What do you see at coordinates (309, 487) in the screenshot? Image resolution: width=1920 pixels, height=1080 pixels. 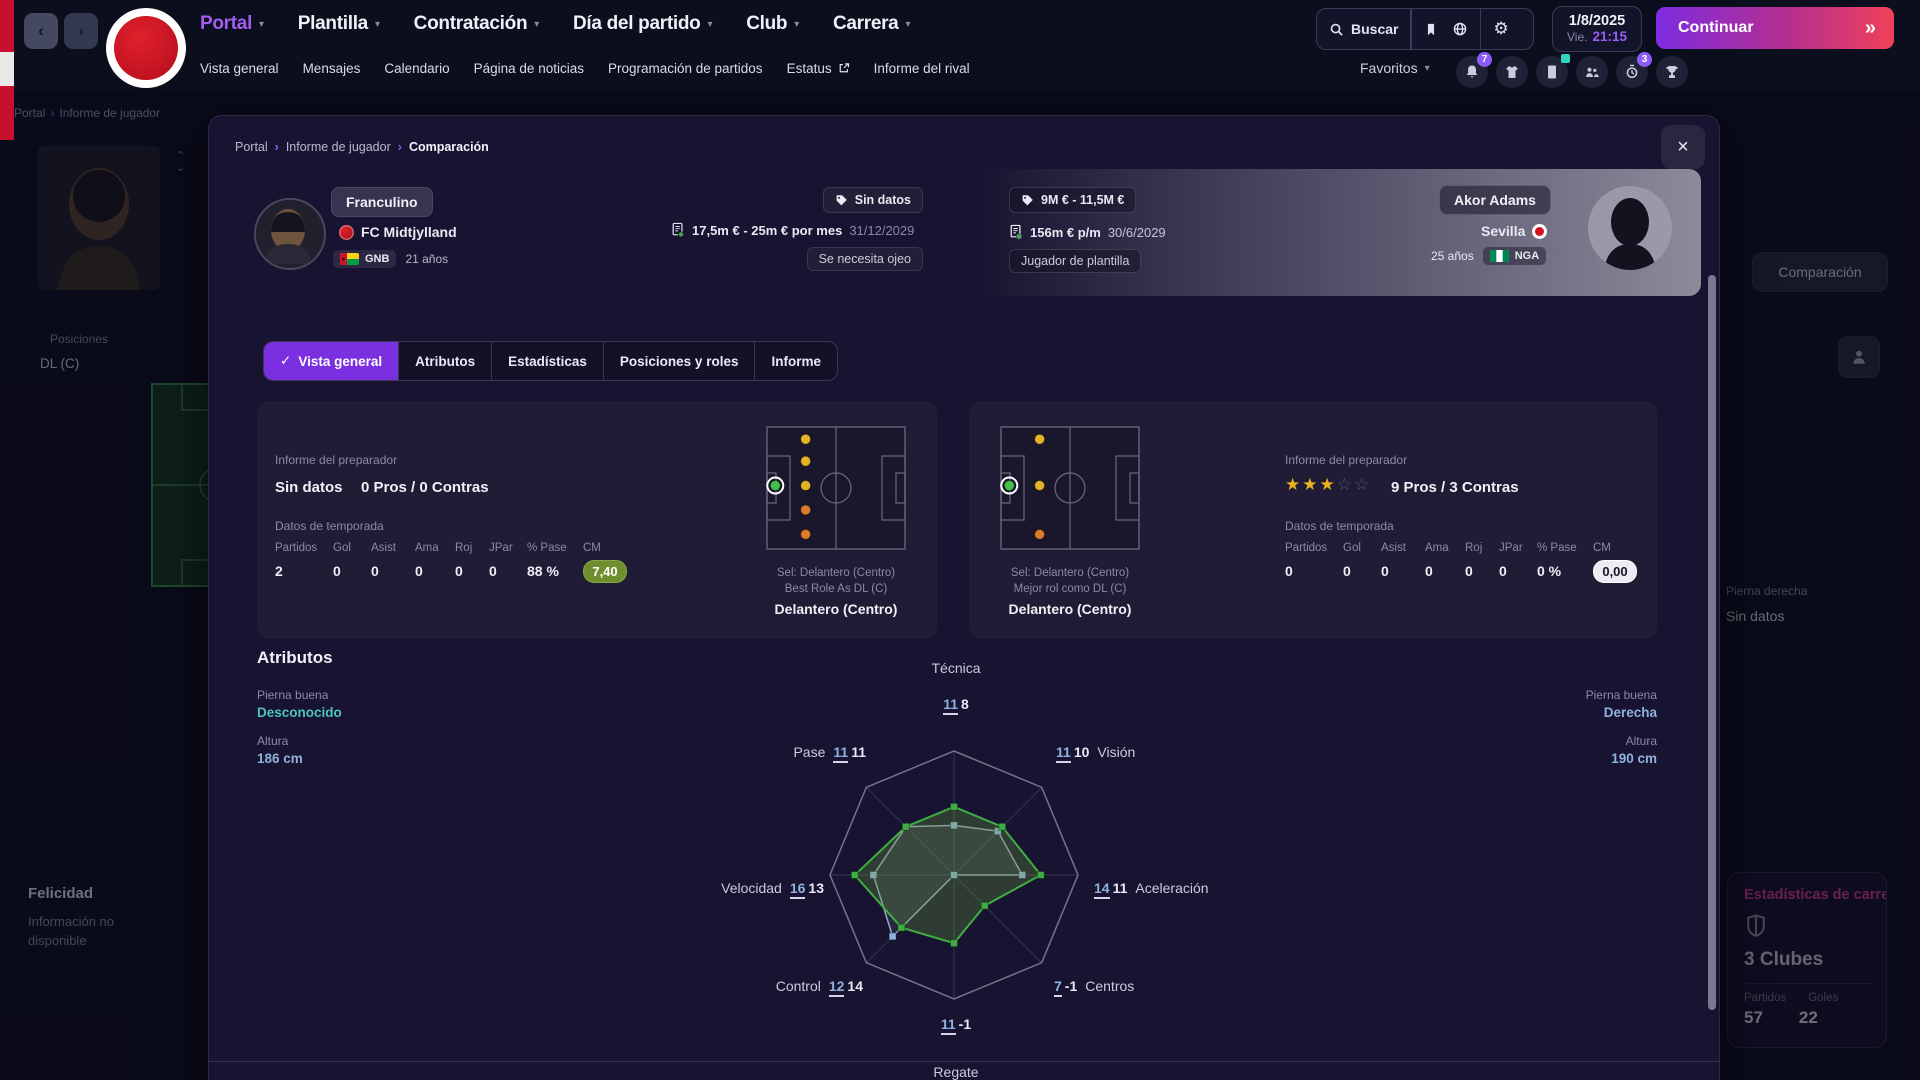 I see `coach-rating-text: Sin datos` at bounding box center [309, 487].